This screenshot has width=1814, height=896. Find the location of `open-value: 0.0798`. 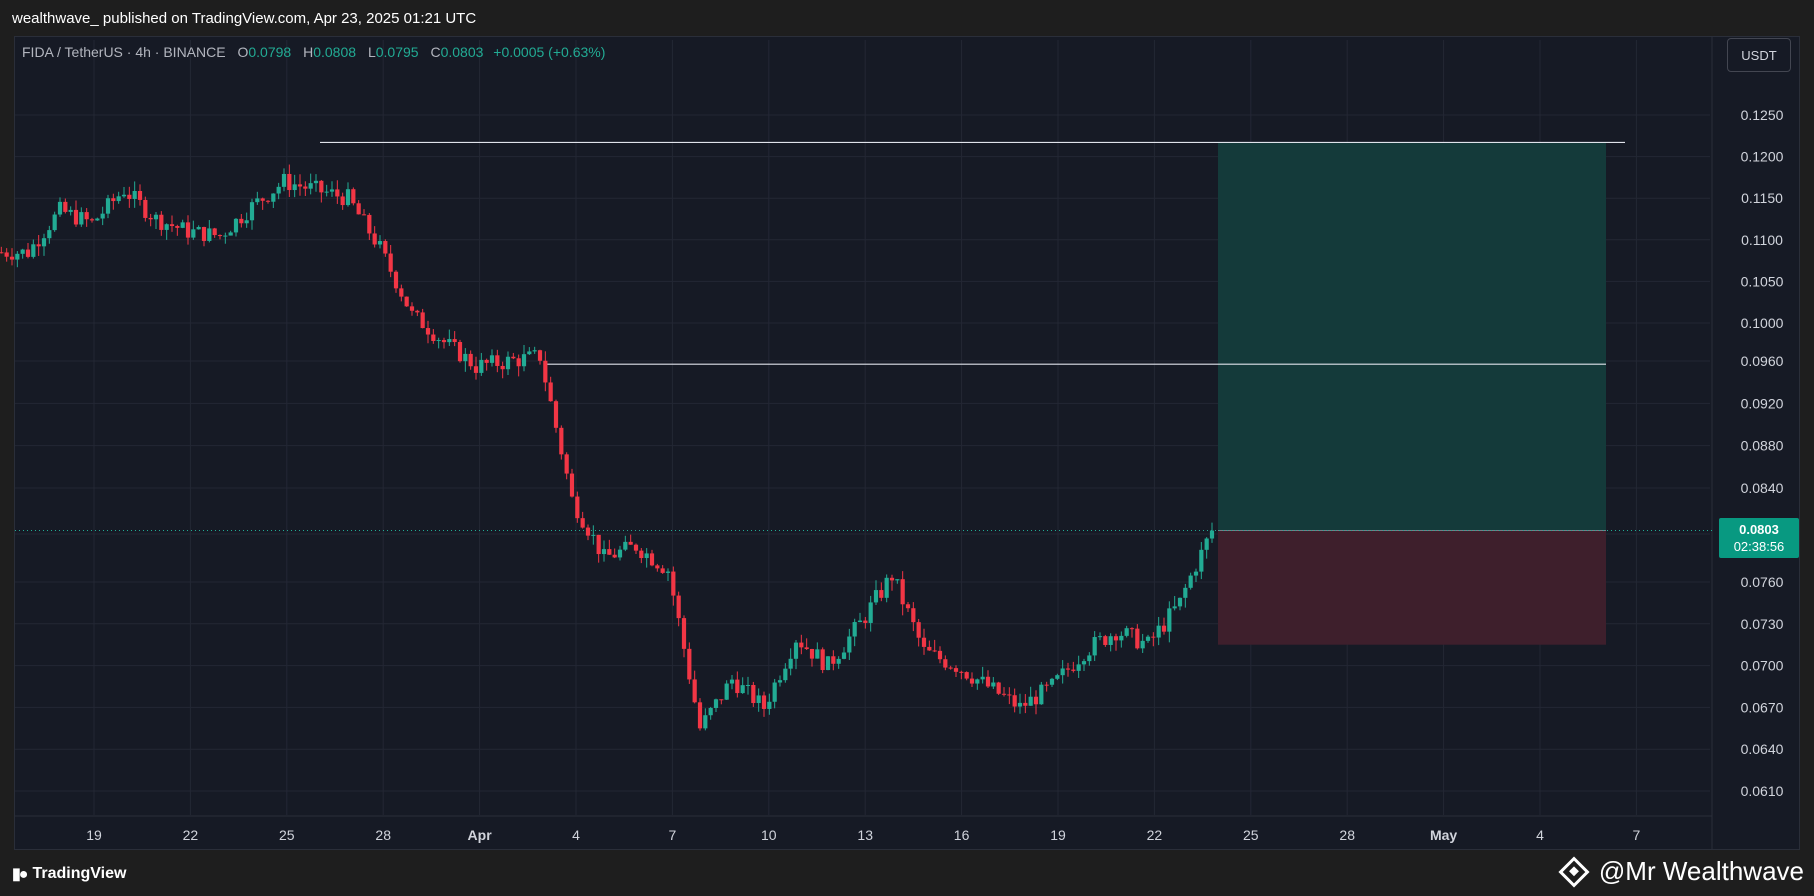

open-value: 0.0798 is located at coordinates (270, 52).